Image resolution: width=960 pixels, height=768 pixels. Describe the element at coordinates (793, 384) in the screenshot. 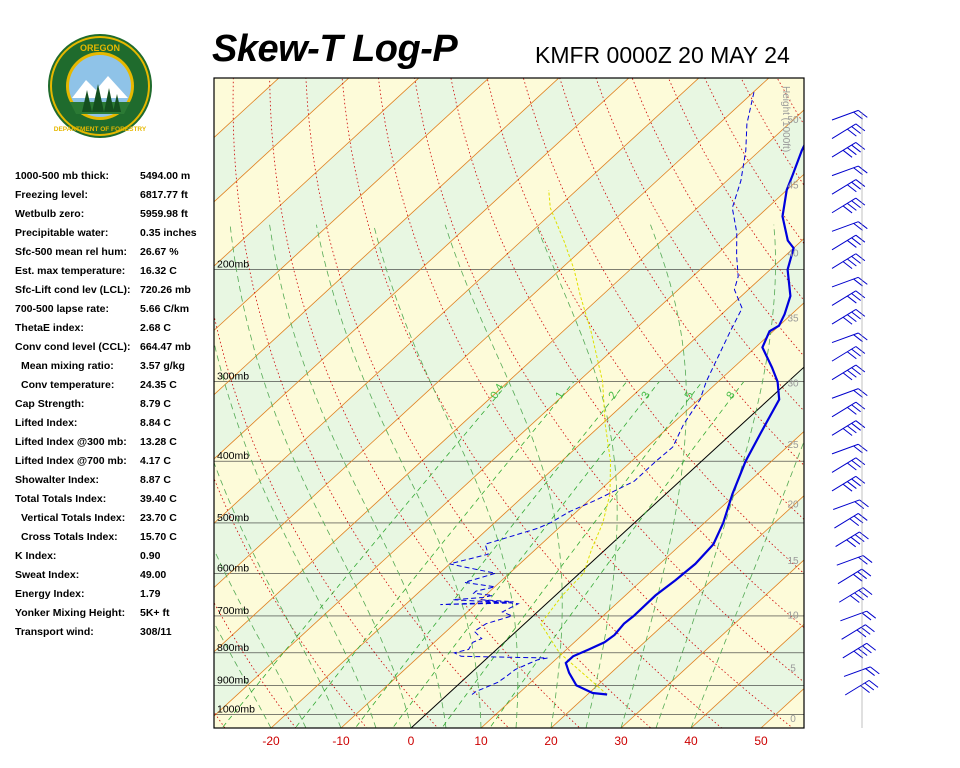

I see `height-tick-label: 30` at that location.